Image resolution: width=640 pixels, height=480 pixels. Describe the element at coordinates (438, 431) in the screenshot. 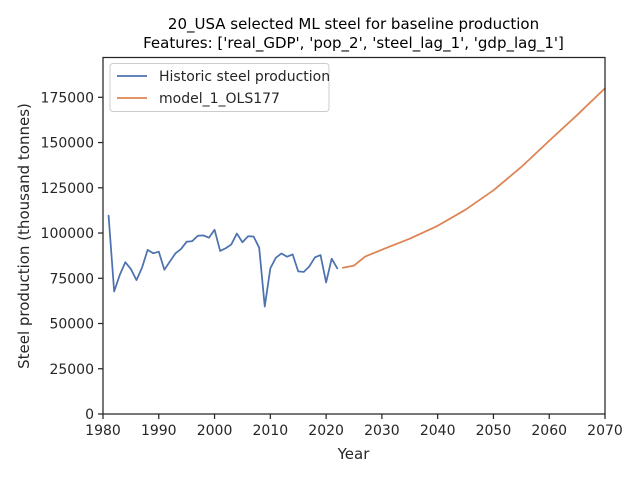

I see `x-tick-label: 2040` at that location.